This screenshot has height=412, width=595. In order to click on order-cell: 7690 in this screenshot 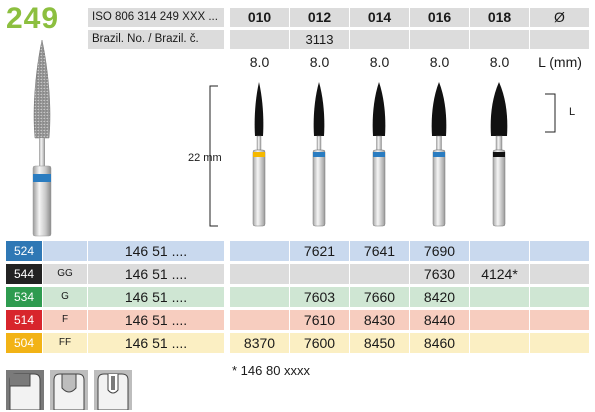, I will do `click(439, 251)`.